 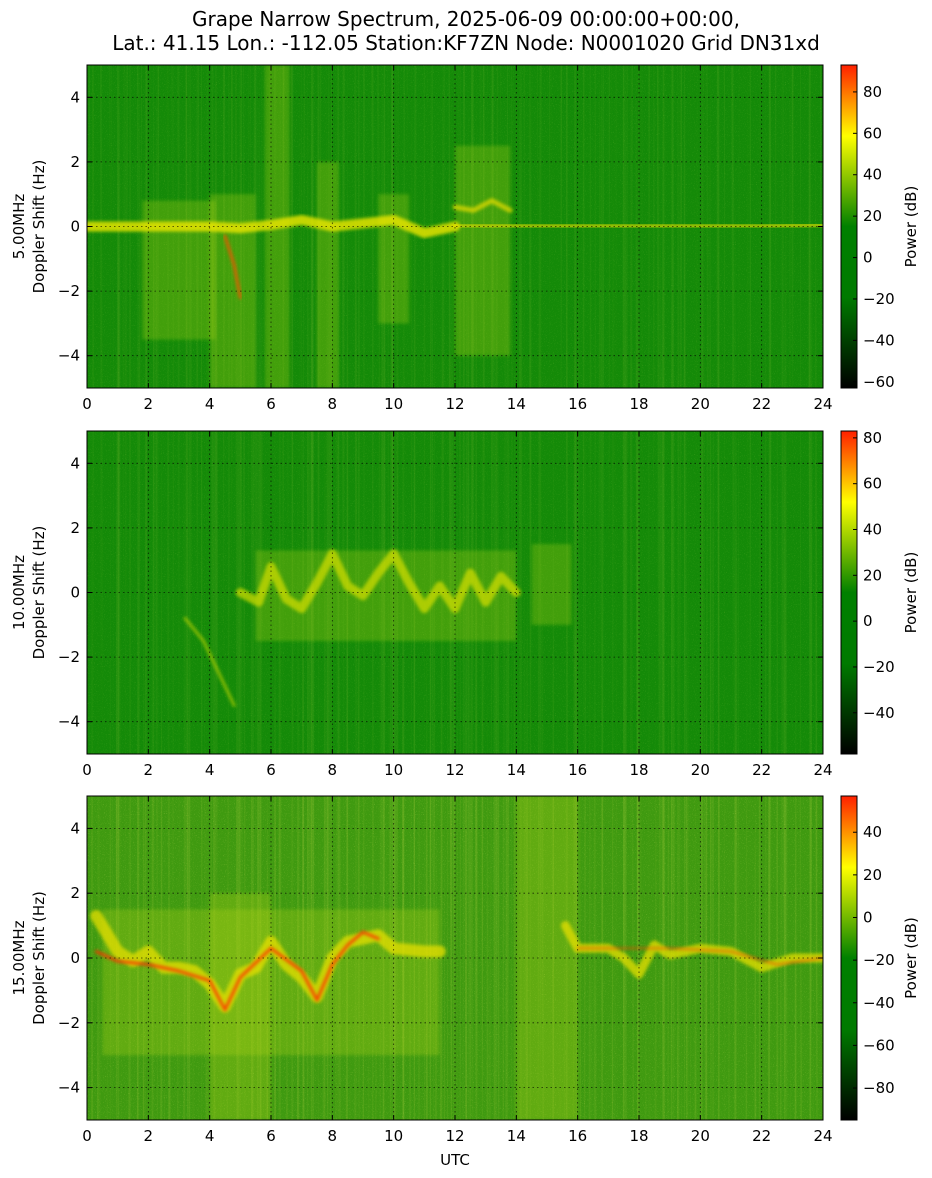 I want to click on colorbar: −80 −60 −40 −20 0 20 40 Power (dB), so click(x=880, y=958).